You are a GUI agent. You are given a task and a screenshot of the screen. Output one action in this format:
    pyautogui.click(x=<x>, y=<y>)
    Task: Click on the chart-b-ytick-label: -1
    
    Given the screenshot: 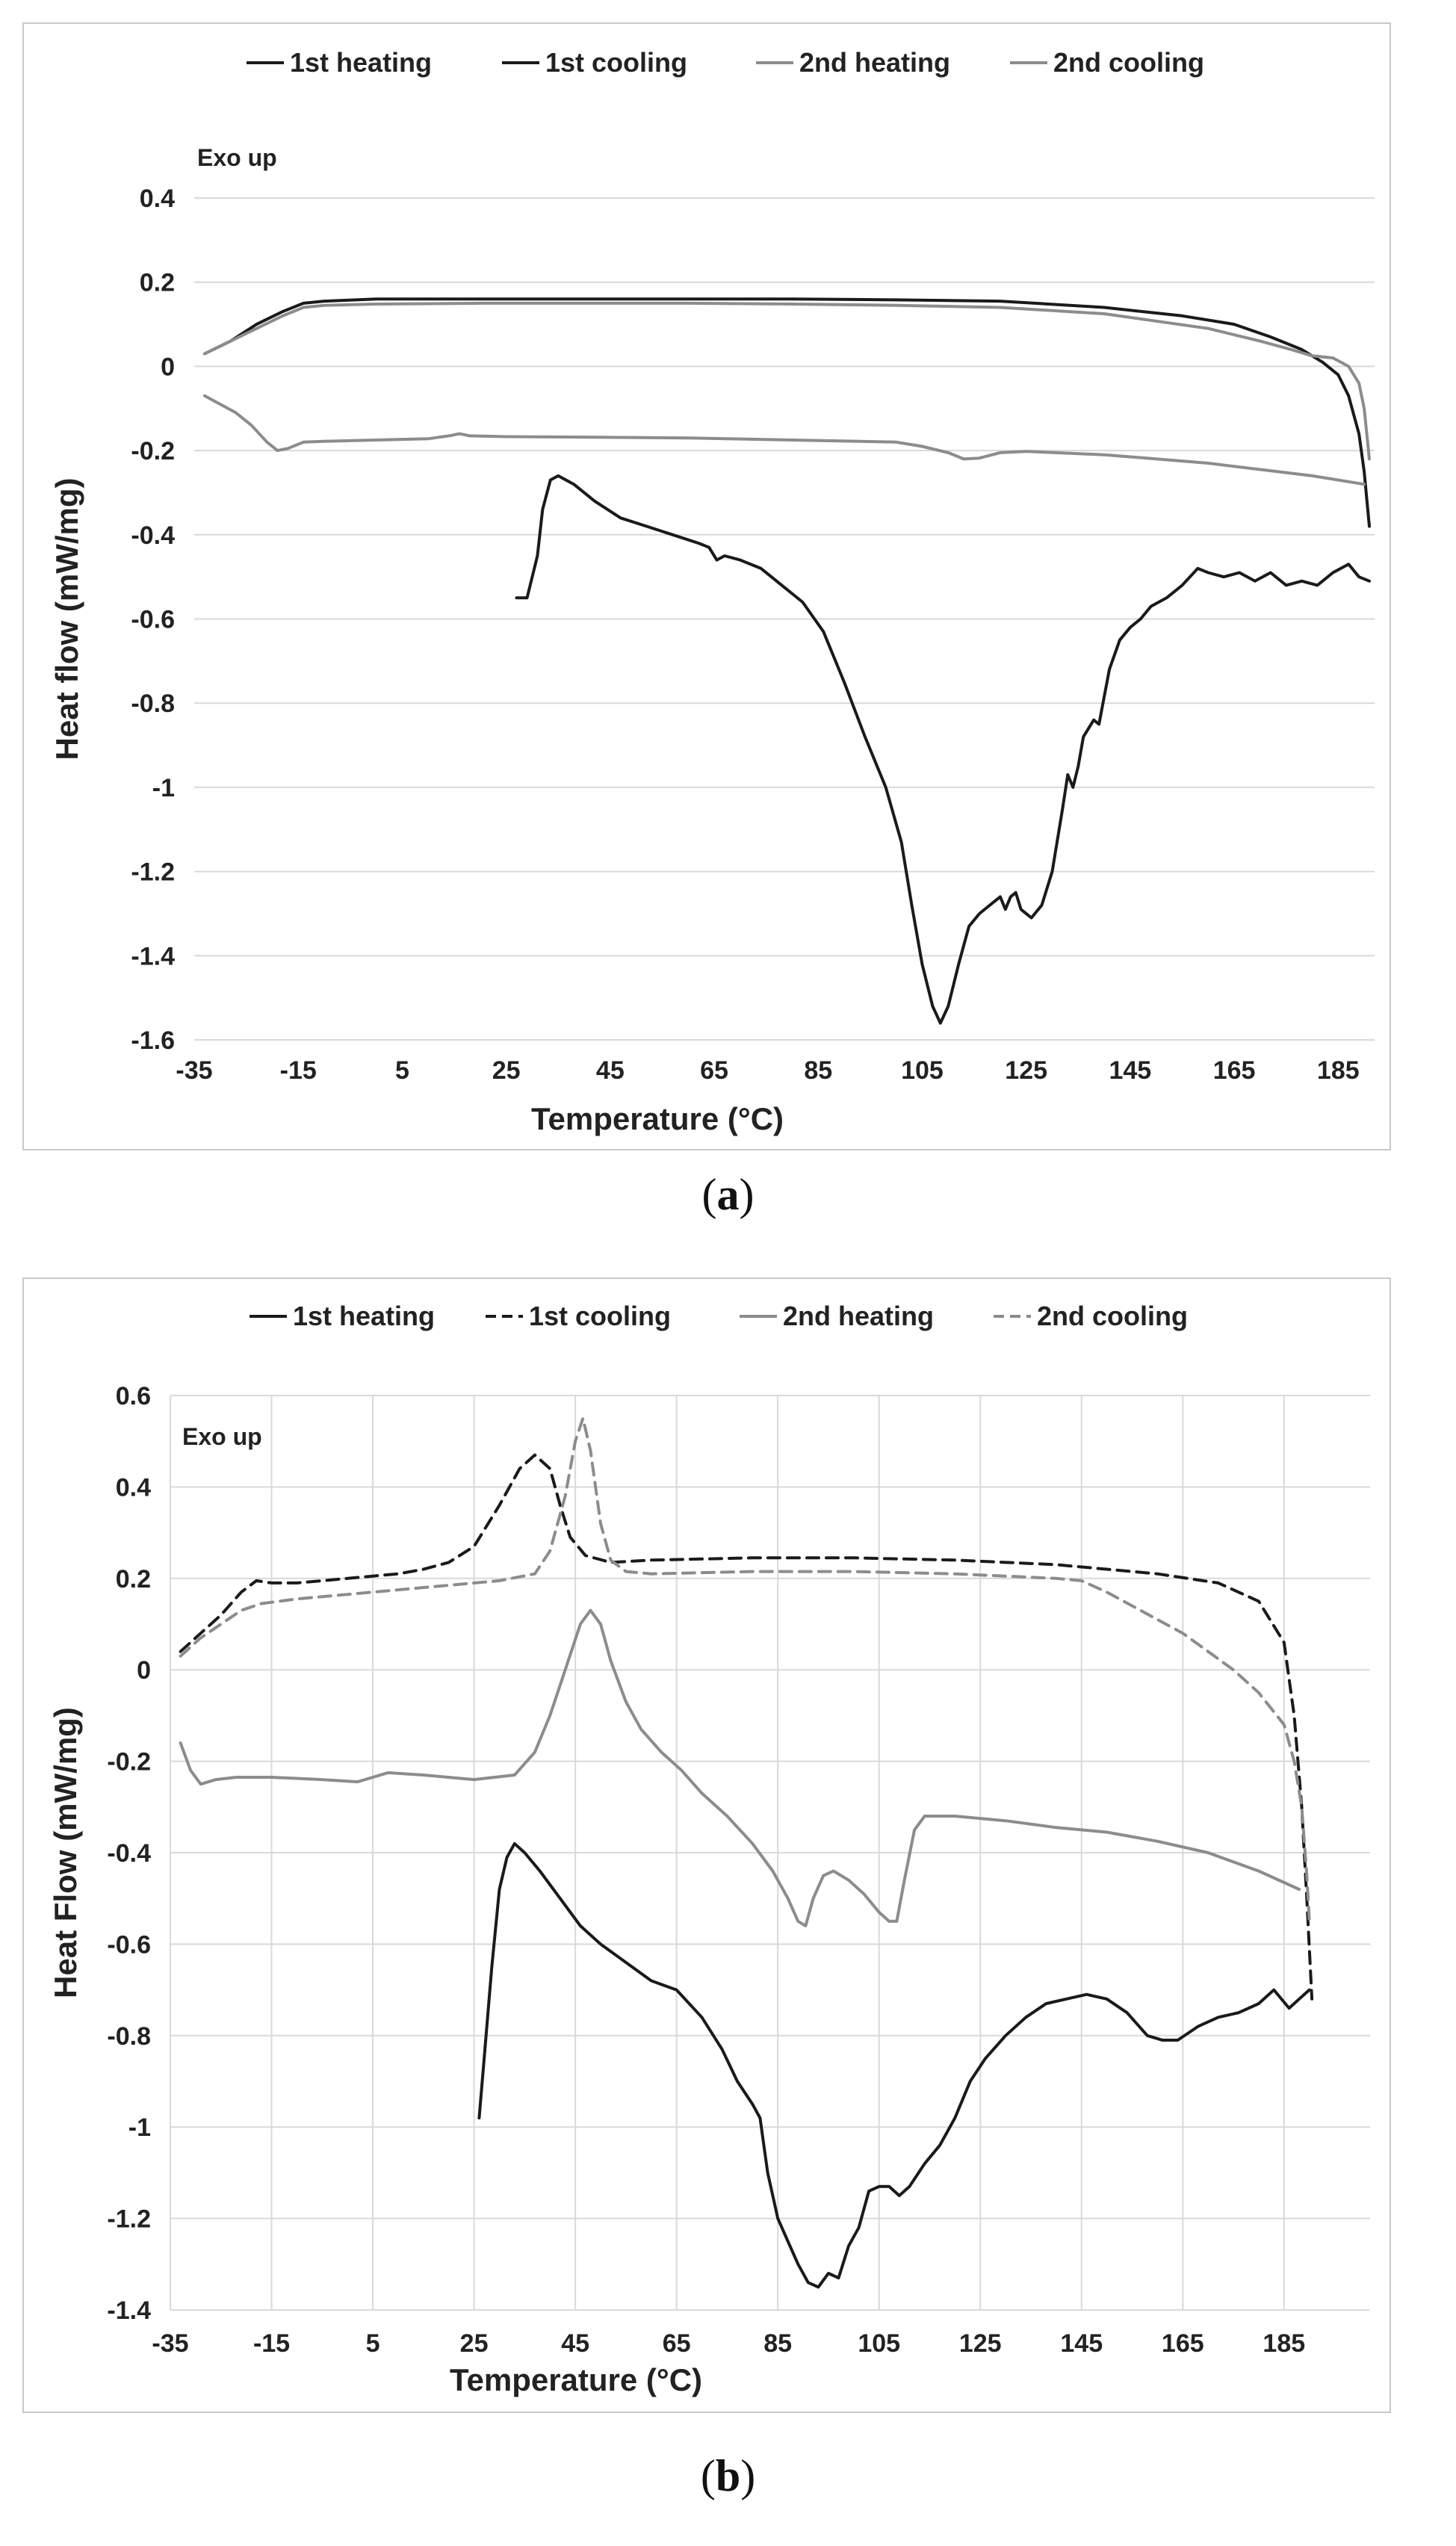 What is the action you would take?
    pyautogui.click(x=139, y=2127)
    